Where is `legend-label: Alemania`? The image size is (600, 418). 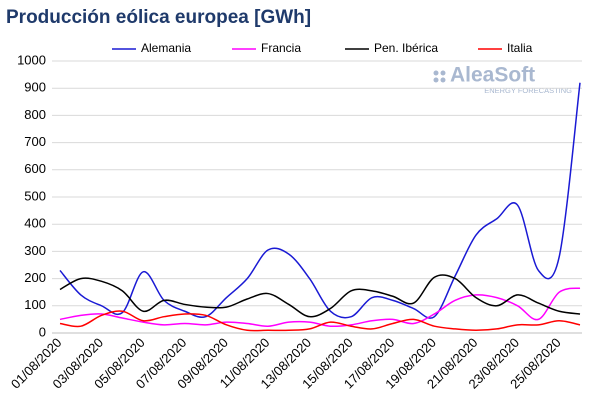 legend-label: Alemania is located at coordinates (166, 48).